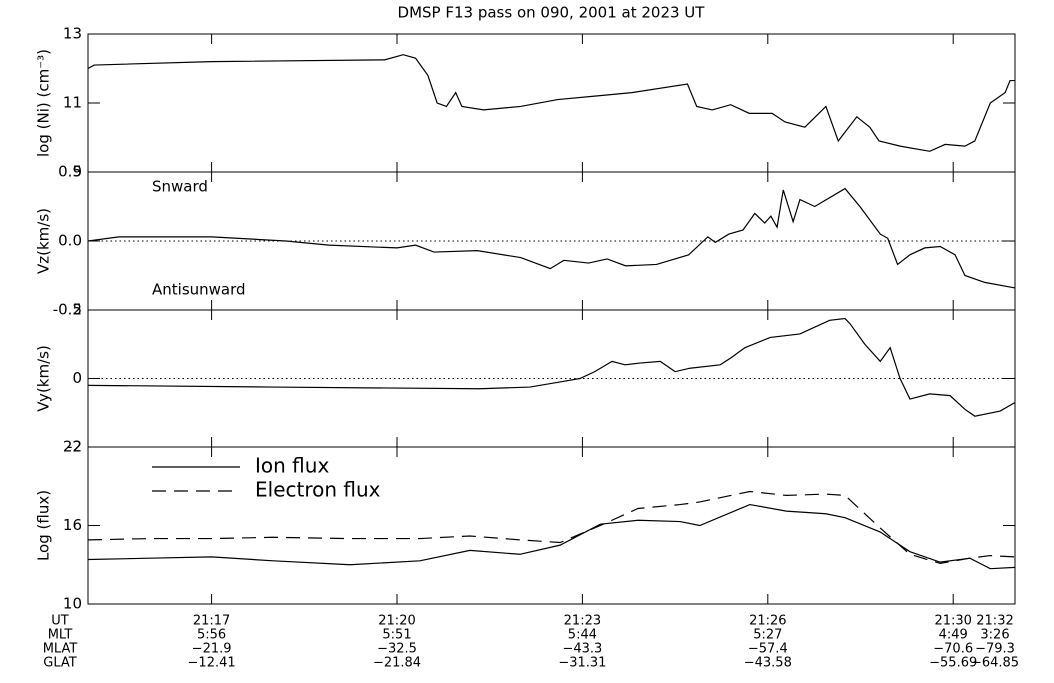 Image resolution: width=1054 pixels, height=683 pixels. I want to click on row-value: 5:51, so click(396, 635).